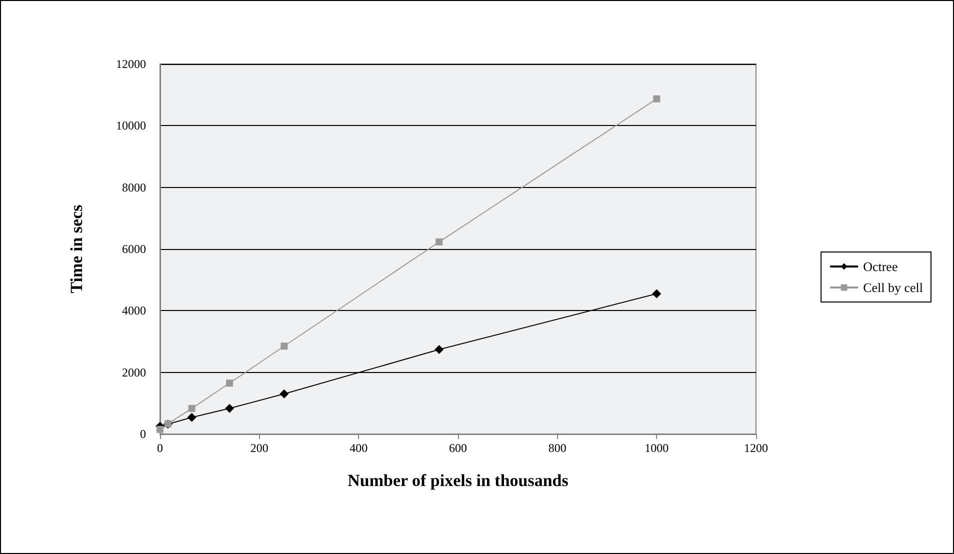 This screenshot has width=954, height=554. What do you see at coordinates (458, 480) in the screenshot?
I see `x-axis-title: Number of pixels in thousands` at bounding box center [458, 480].